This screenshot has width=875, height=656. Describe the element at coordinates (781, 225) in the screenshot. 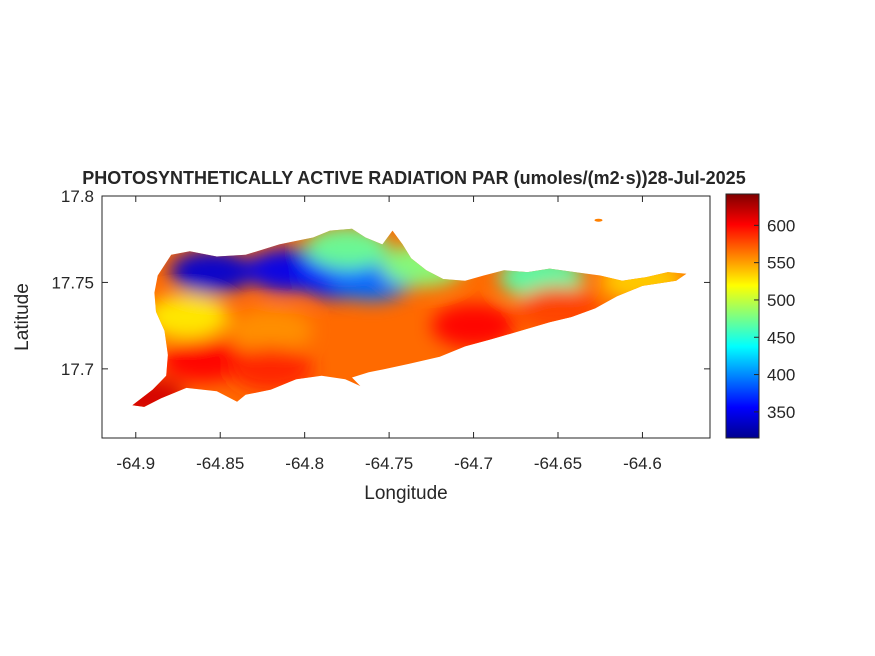

I see `colorbar-tick-label: 600` at that location.